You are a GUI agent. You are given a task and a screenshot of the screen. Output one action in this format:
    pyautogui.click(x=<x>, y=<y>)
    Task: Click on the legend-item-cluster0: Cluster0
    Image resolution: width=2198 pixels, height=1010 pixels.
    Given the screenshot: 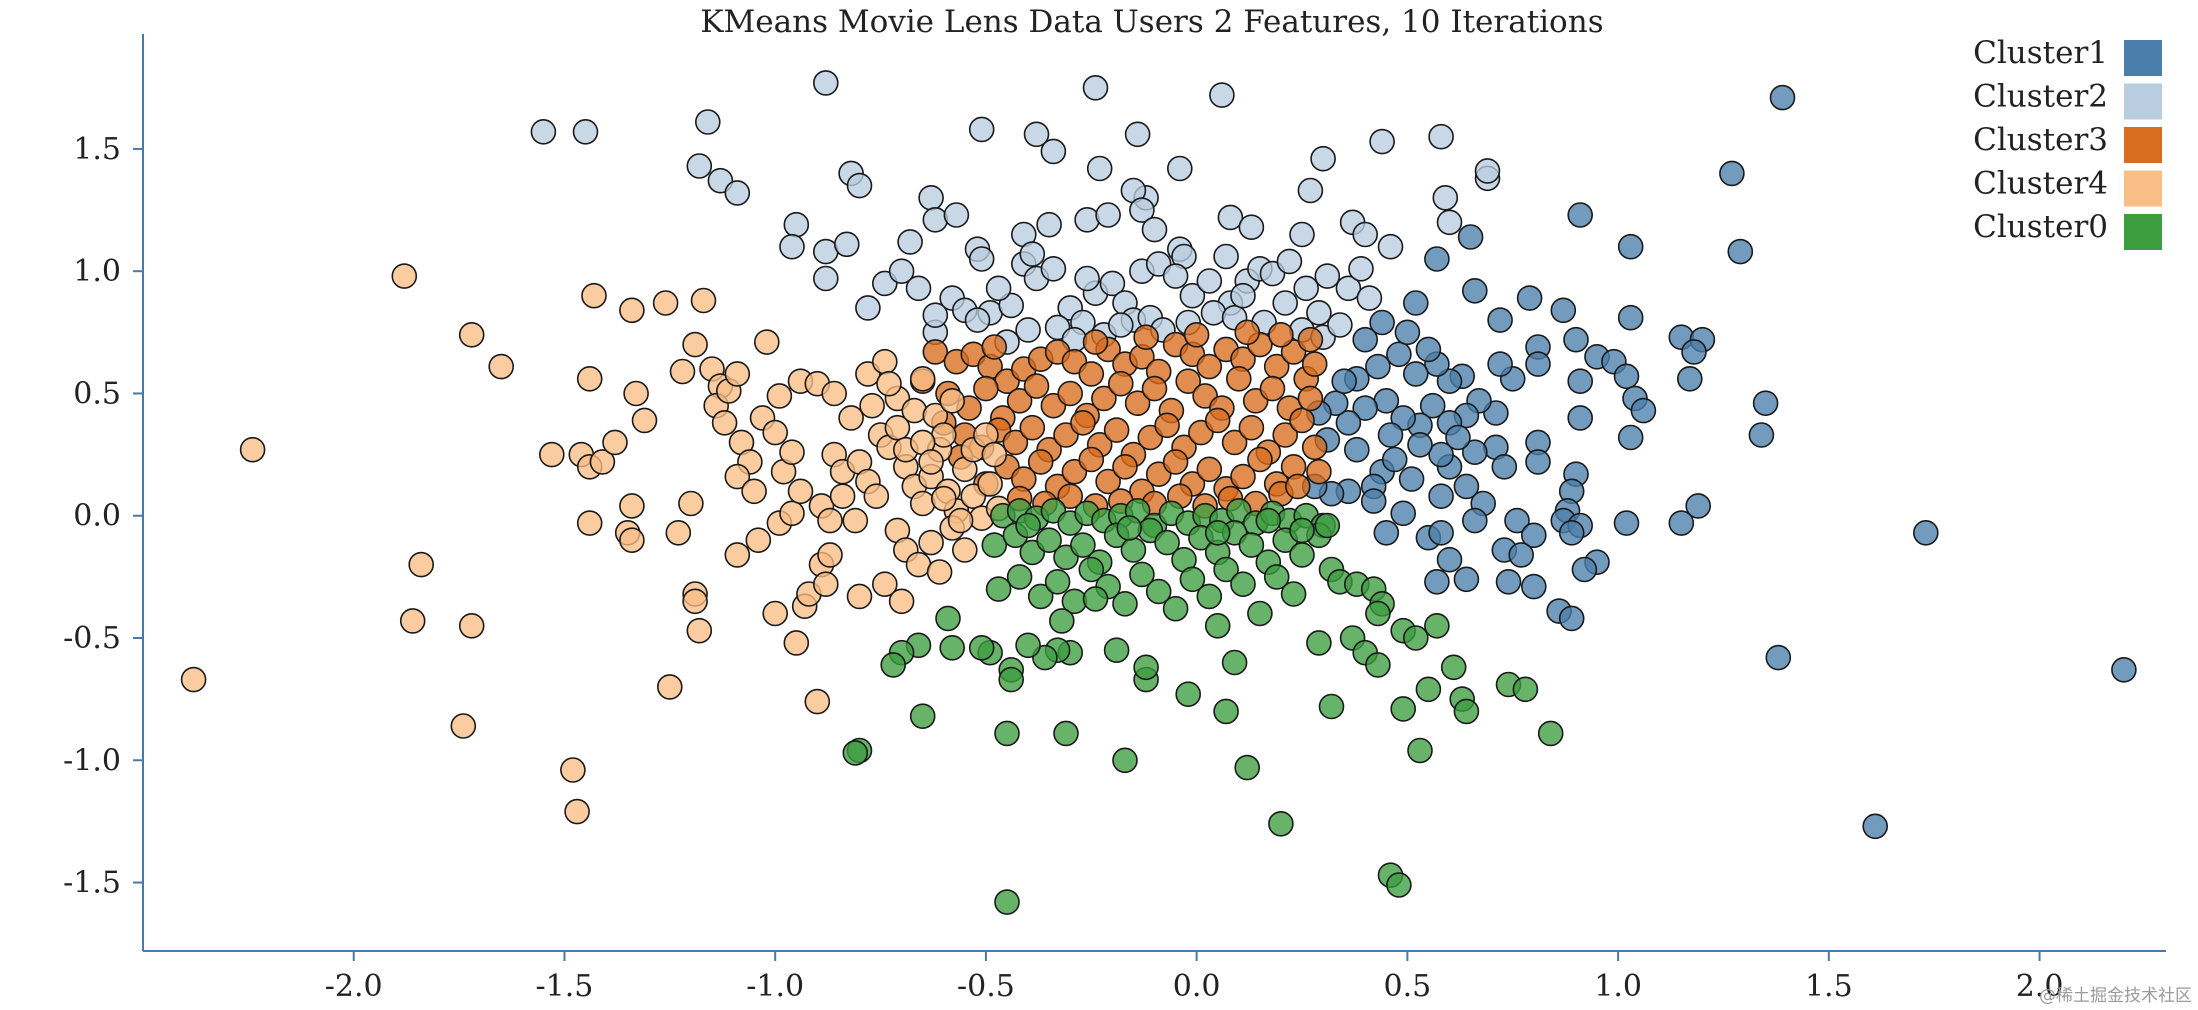 What is the action you would take?
    pyautogui.click(x=2067, y=229)
    